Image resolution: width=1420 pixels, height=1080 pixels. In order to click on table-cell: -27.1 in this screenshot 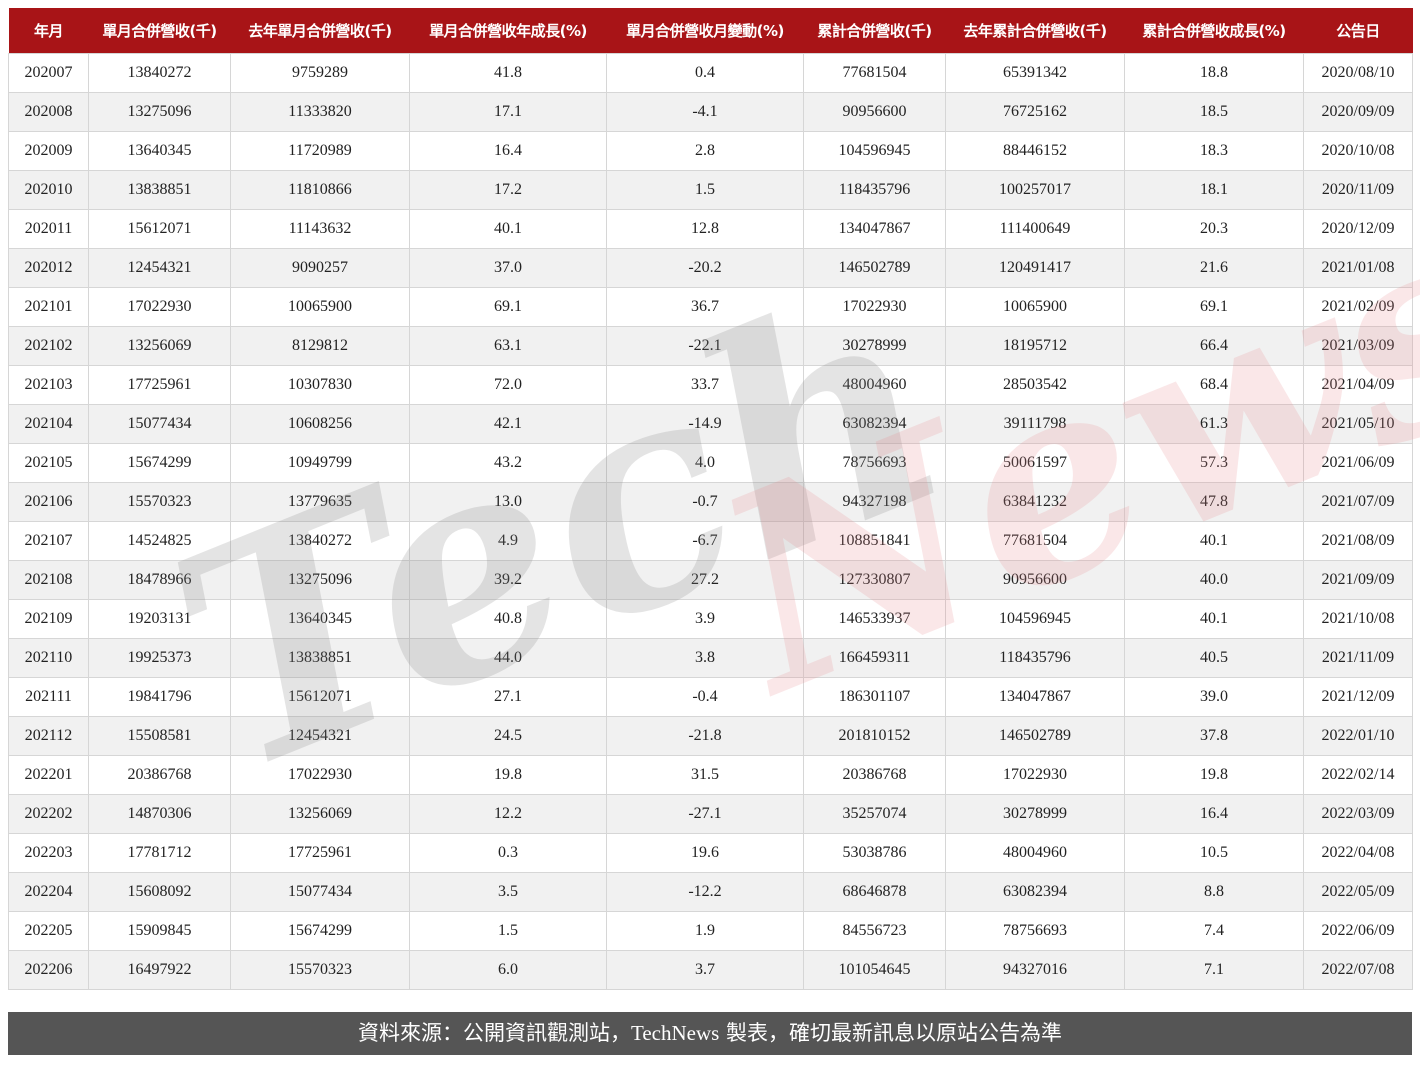, I will do `click(705, 814)`.